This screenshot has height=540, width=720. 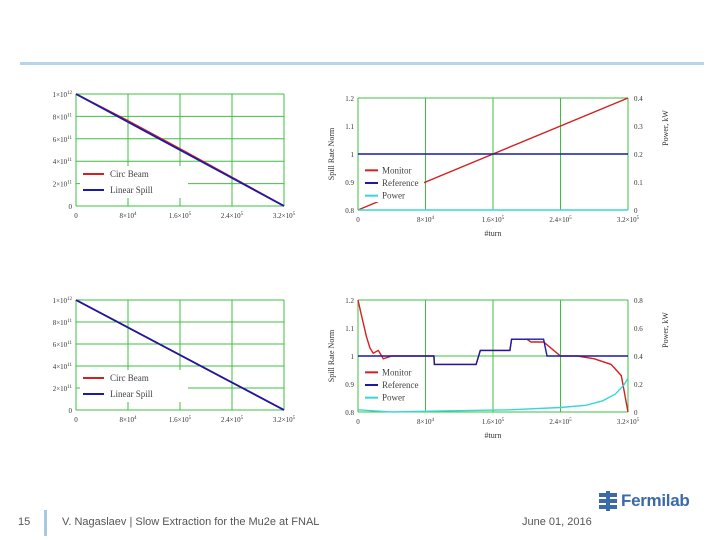 What do you see at coordinates (493, 352) in the screenshot?
I see `series-line-reference` at bounding box center [493, 352].